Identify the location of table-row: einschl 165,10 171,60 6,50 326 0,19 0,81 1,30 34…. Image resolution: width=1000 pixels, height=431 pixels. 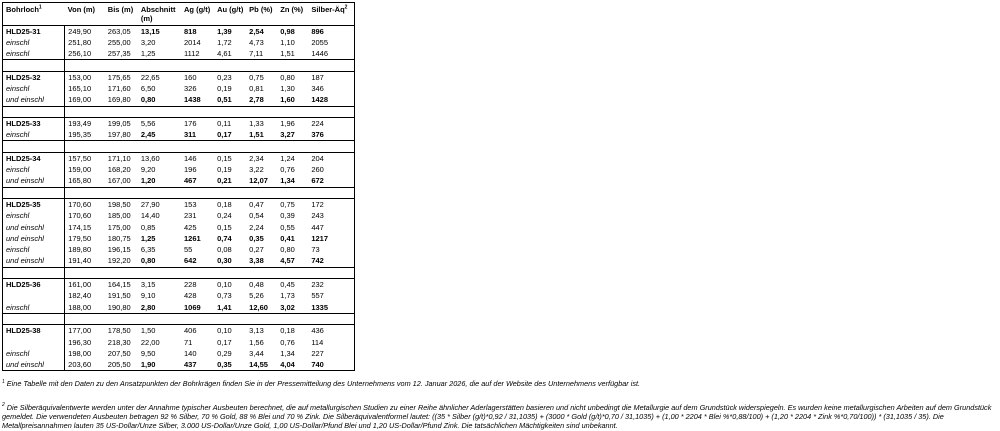
(178, 88).